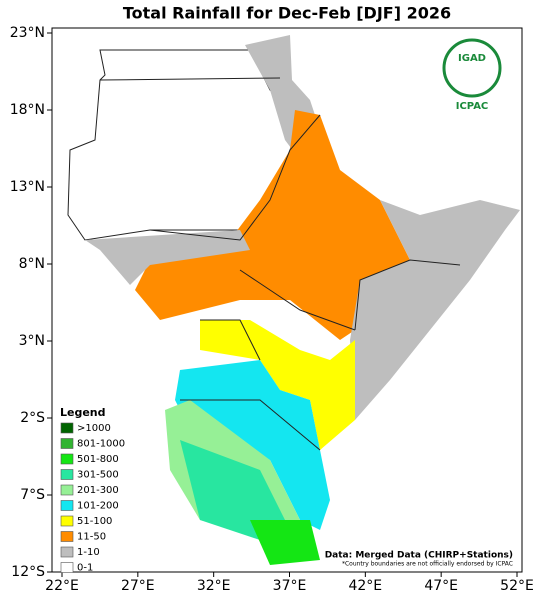  Describe the element at coordinates (441, 586) in the screenshot. I see `lon-tick-label: 47°E` at that location.